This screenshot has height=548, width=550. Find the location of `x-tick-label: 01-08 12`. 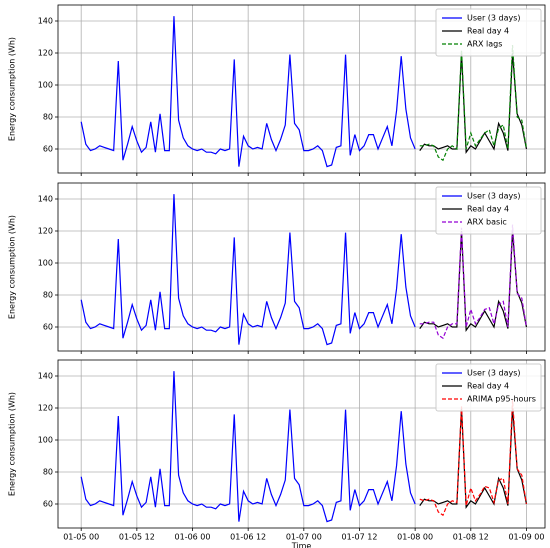

x-tick-label: 01-08 12 is located at coordinates (471, 537).